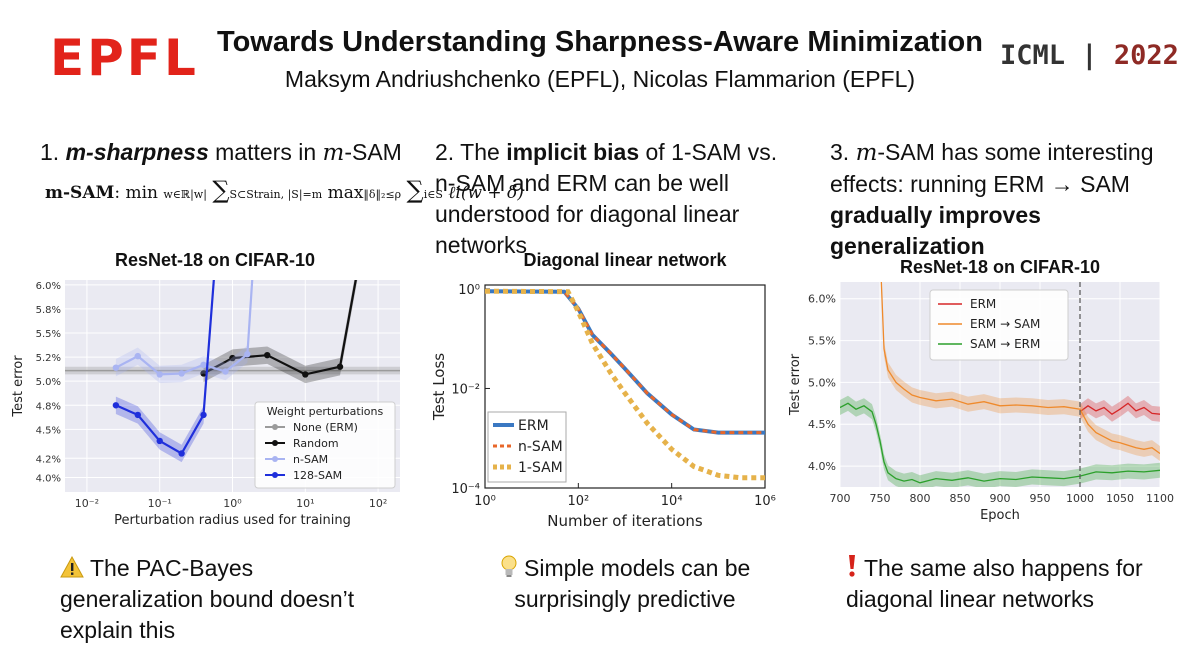 The width and height of the screenshot is (1200, 646). I want to click on formula-min: : min, so click(136, 193).